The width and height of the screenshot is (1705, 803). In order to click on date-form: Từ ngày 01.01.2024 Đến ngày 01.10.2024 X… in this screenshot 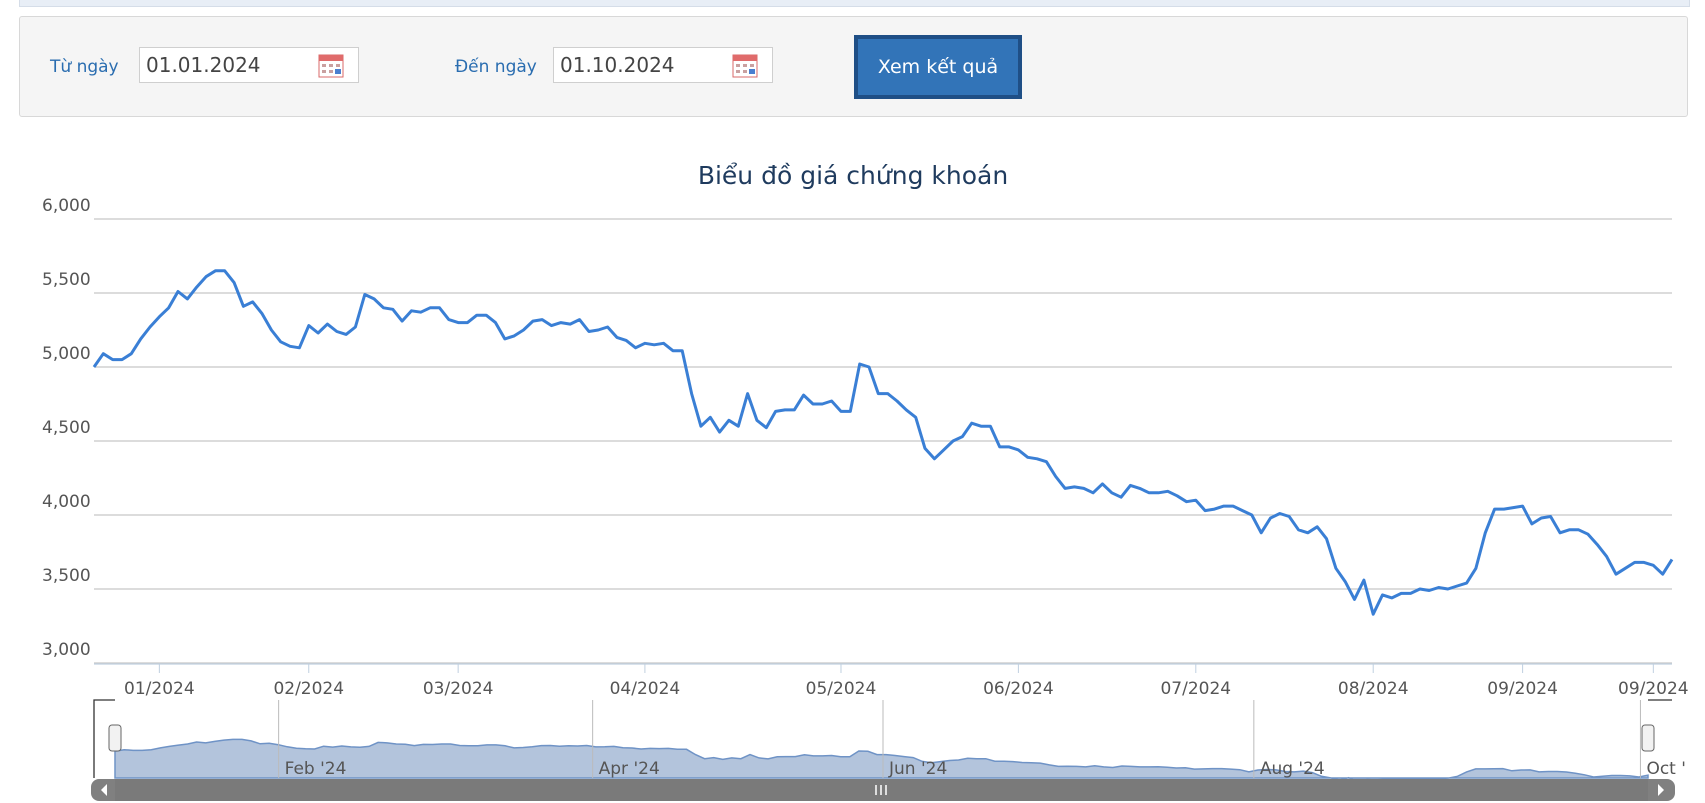, I will do `click(853, 66)`.